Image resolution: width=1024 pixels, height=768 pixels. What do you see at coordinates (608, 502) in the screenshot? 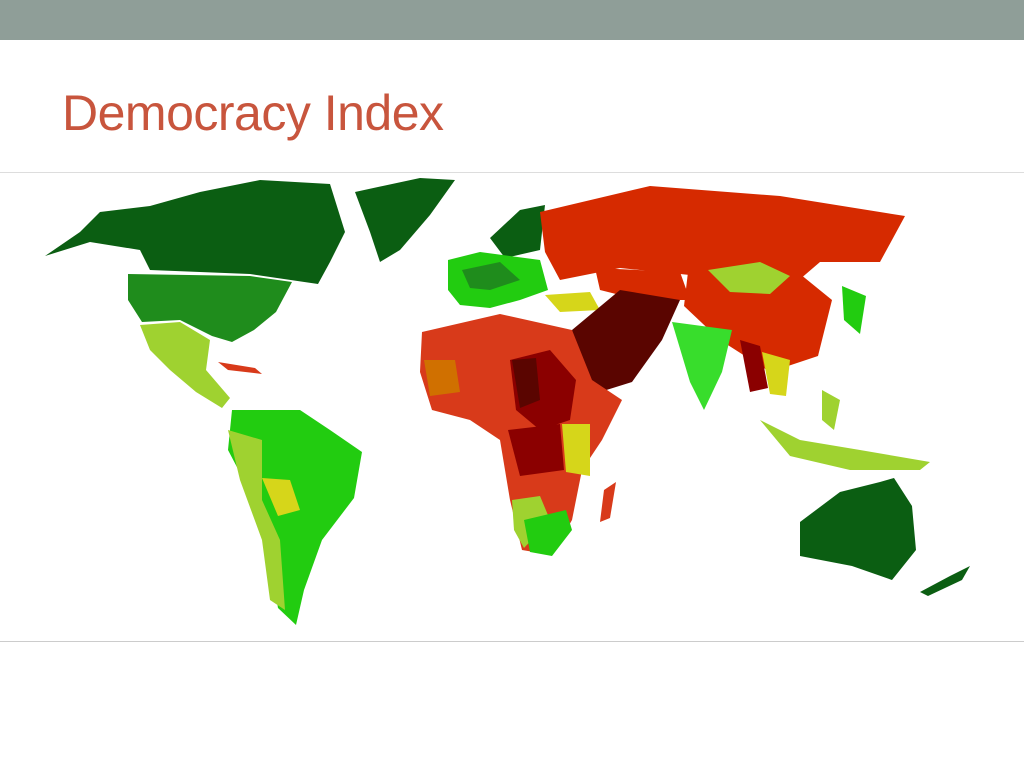
I see `madagascar` at bounding box center [608, 502].